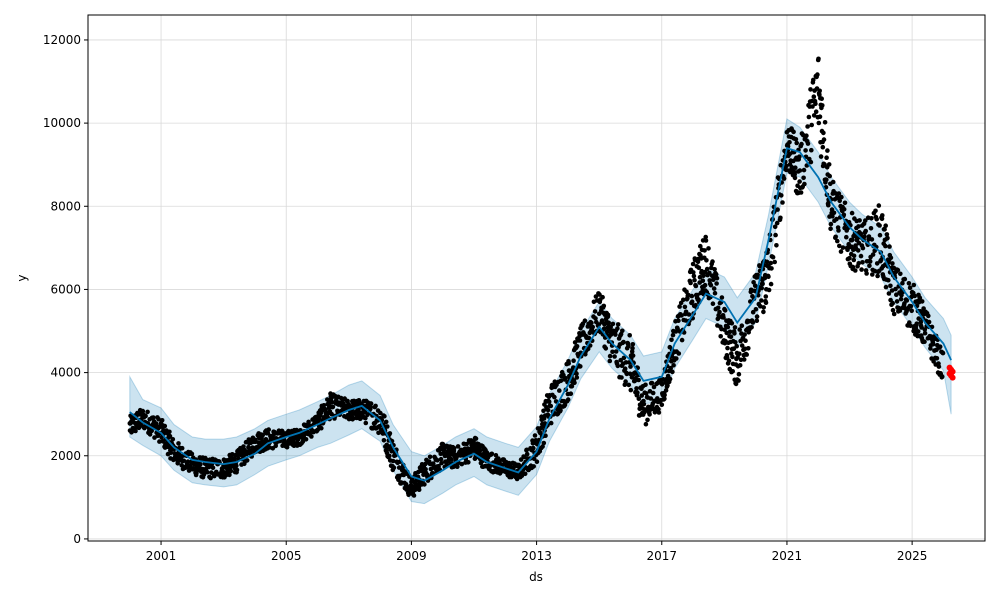  Describe the element at coordinates (286, 556) in the screenshot. I see `x-tick-label: 2005` at that location.